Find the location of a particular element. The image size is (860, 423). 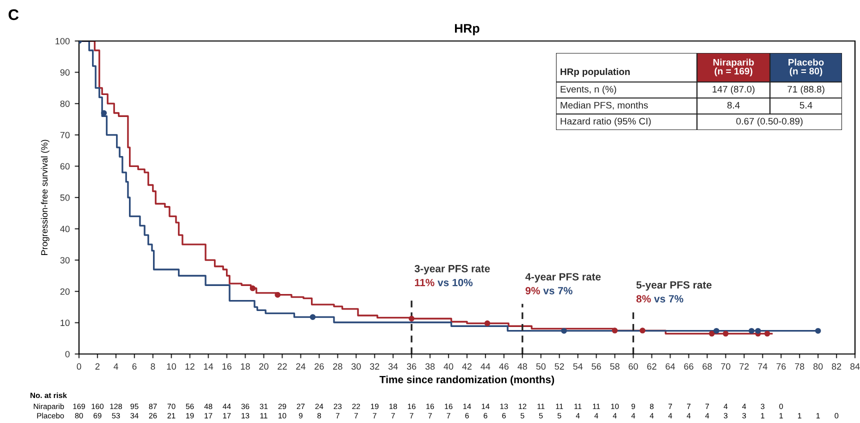

annotation: 5.4 is located at coordinates (806, 105).